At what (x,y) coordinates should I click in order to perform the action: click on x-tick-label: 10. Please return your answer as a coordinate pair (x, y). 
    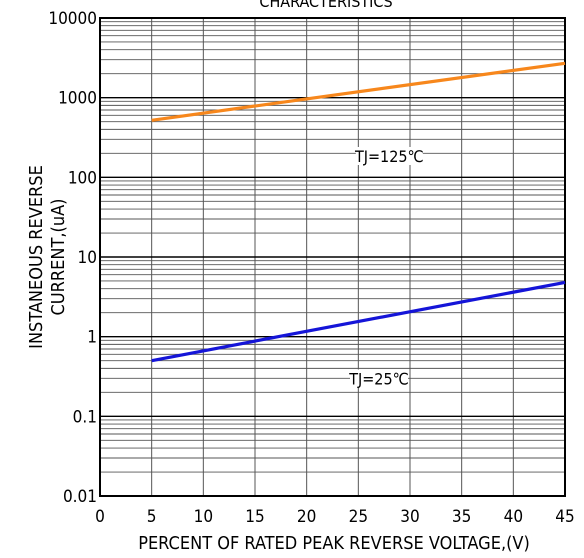
    Looking at the image, I should click on (203, 517).